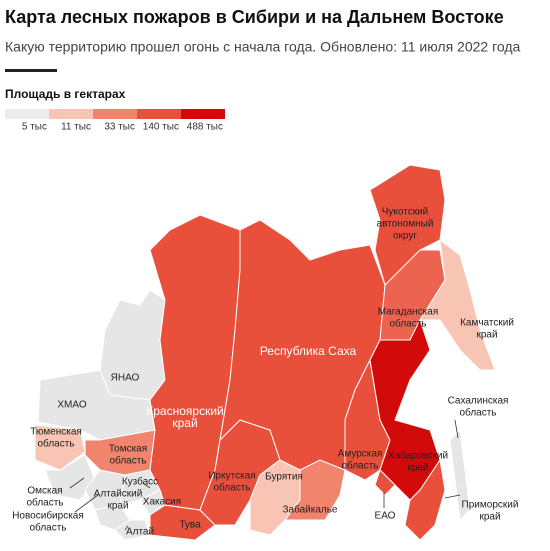 The image size is (550, 551). I want to click on region-label: Томская, so click(128, 449).